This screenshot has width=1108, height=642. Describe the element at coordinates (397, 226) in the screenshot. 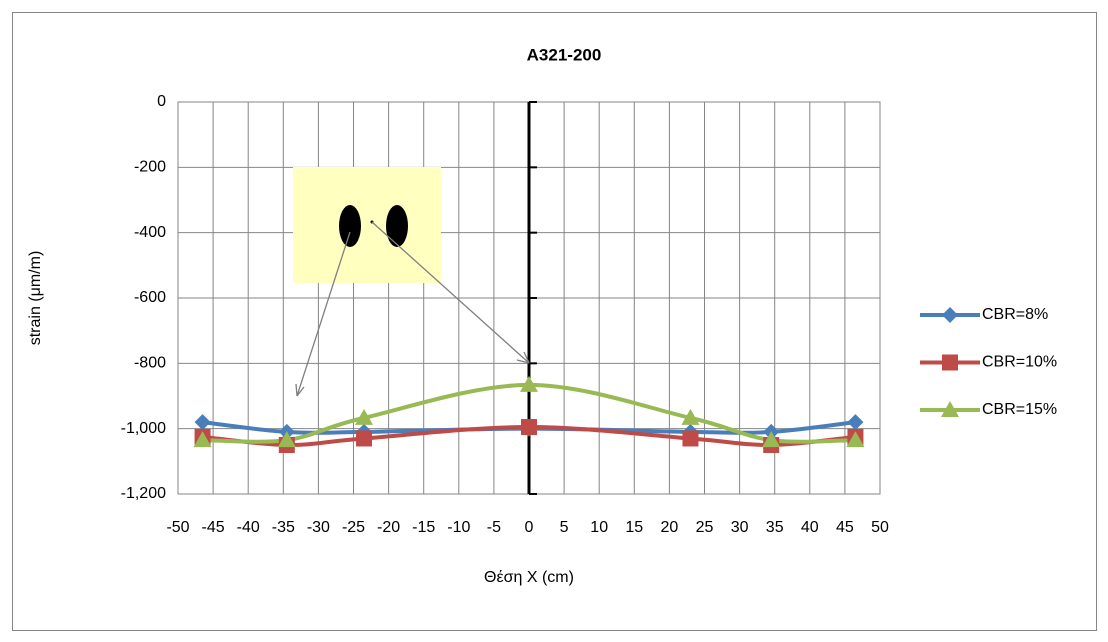

I see `wheel-right` at that location.